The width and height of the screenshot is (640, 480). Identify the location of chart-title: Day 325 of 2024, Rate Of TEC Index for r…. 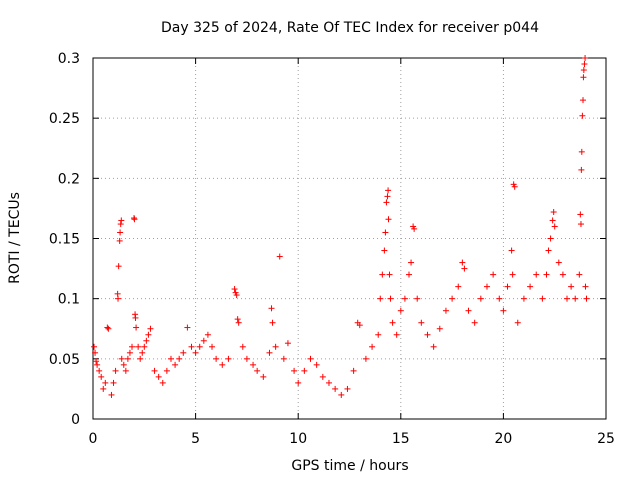
(350, 28).